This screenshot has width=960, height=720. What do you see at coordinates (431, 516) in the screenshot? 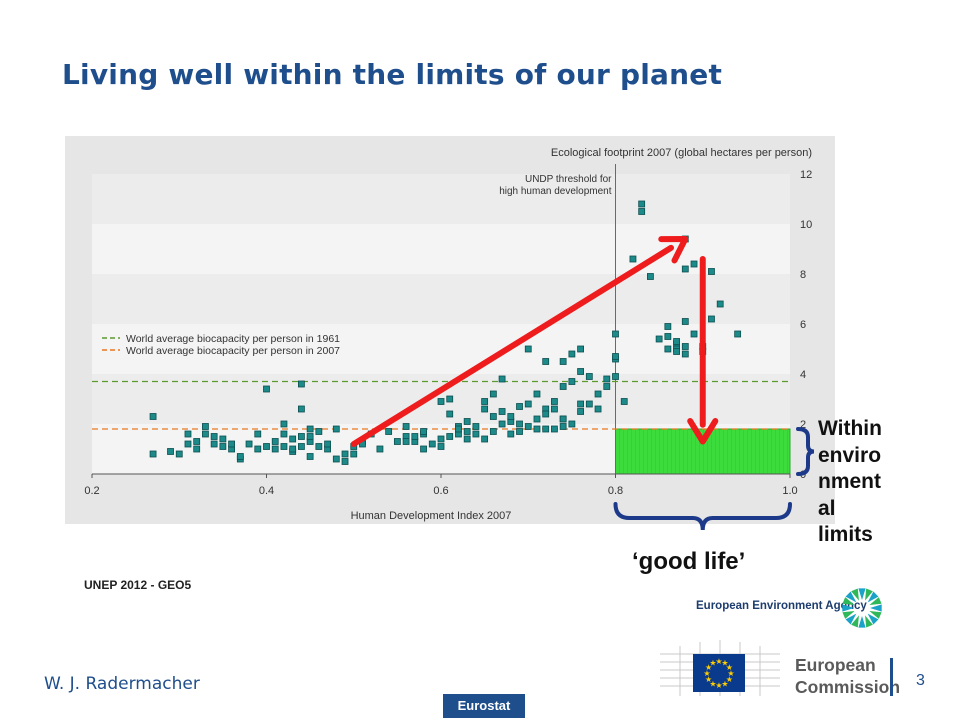
I see `x-axis-label: Human Development Index 2007` at bounding box center [431, 516].